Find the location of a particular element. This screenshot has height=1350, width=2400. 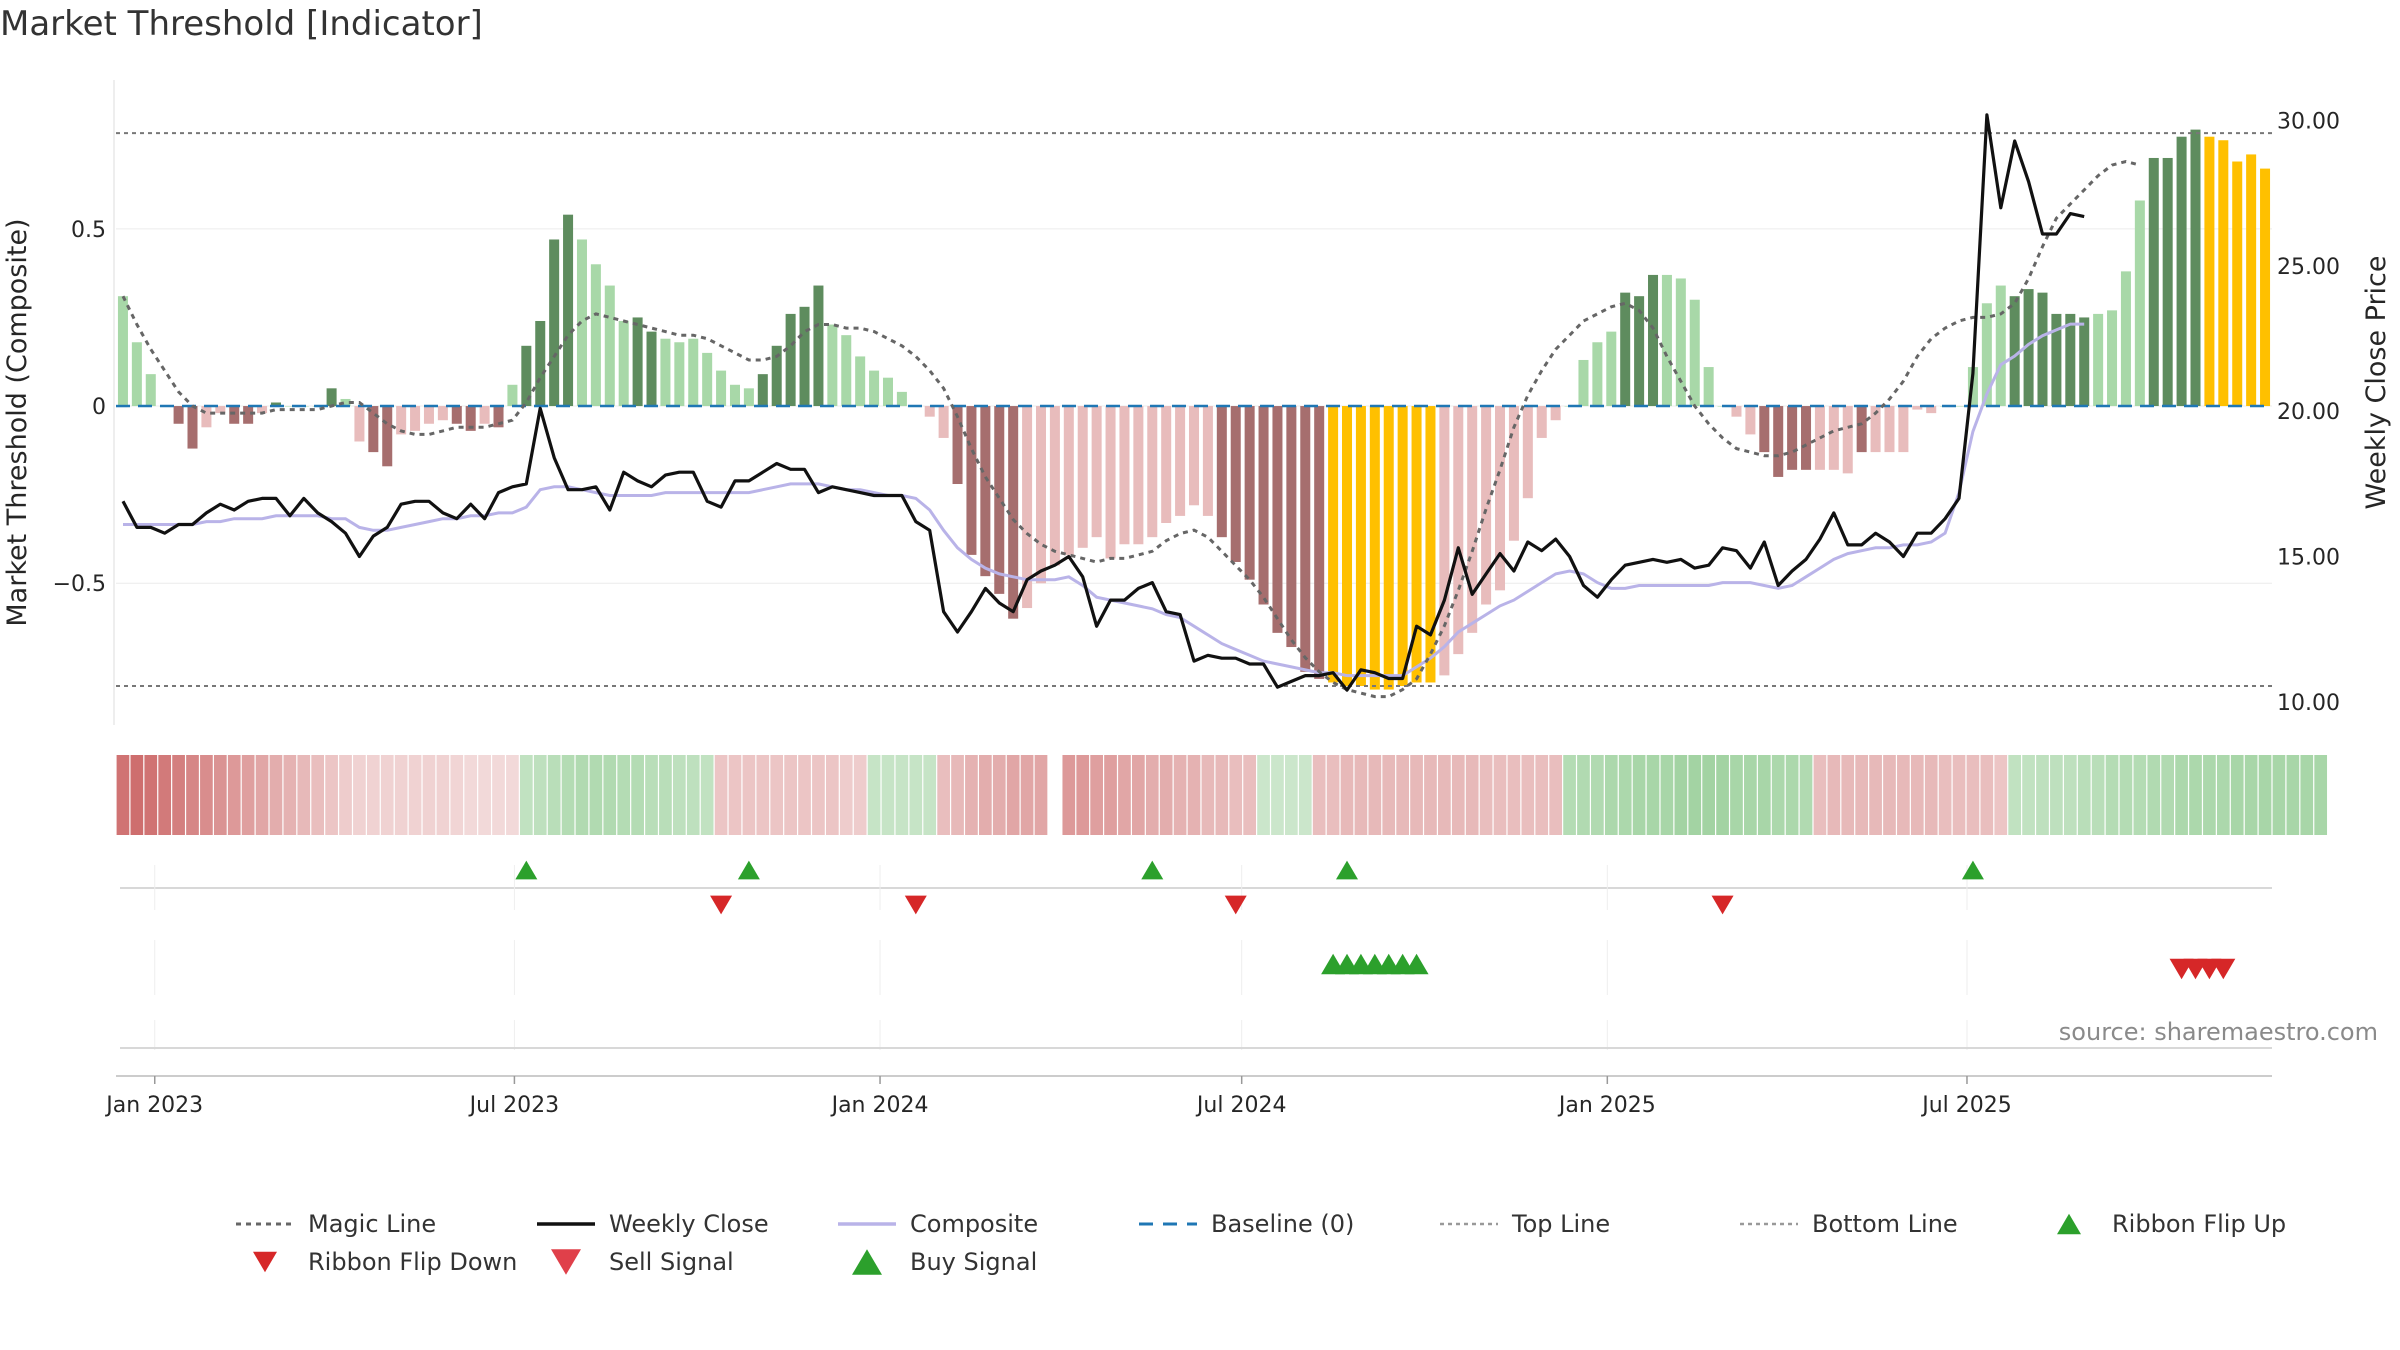

legend-label-baseline: Baseline (0) is located at coordinates (1282, 1224).